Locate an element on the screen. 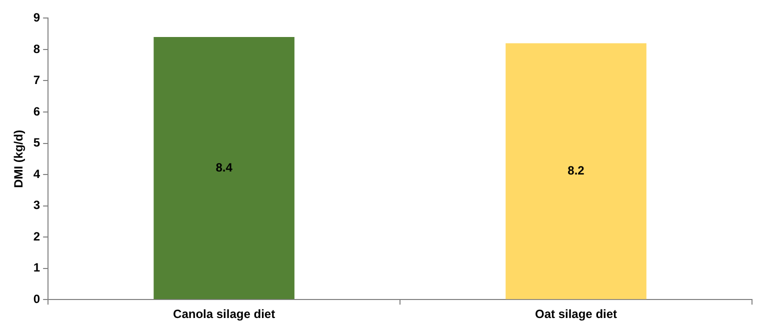 The height and width of the screenshot is (333, 768). y-tick-label: 8 is located at coordinates (36, 49).